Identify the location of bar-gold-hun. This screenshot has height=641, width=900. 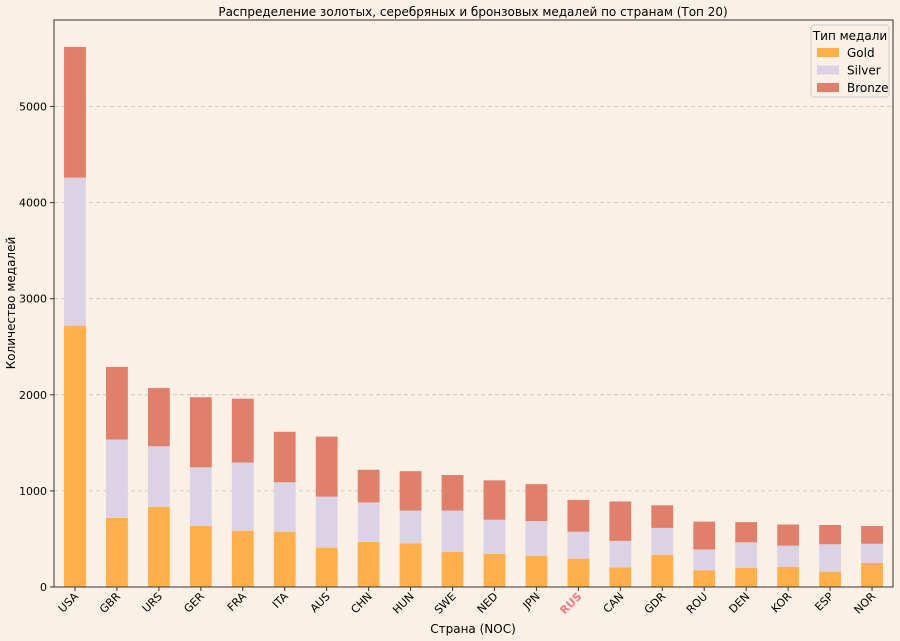
(410, 565).